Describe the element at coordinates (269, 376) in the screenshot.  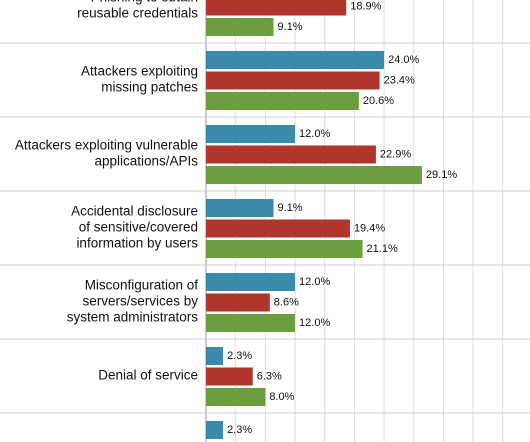
I see `value-label: 6.3%` at that location.